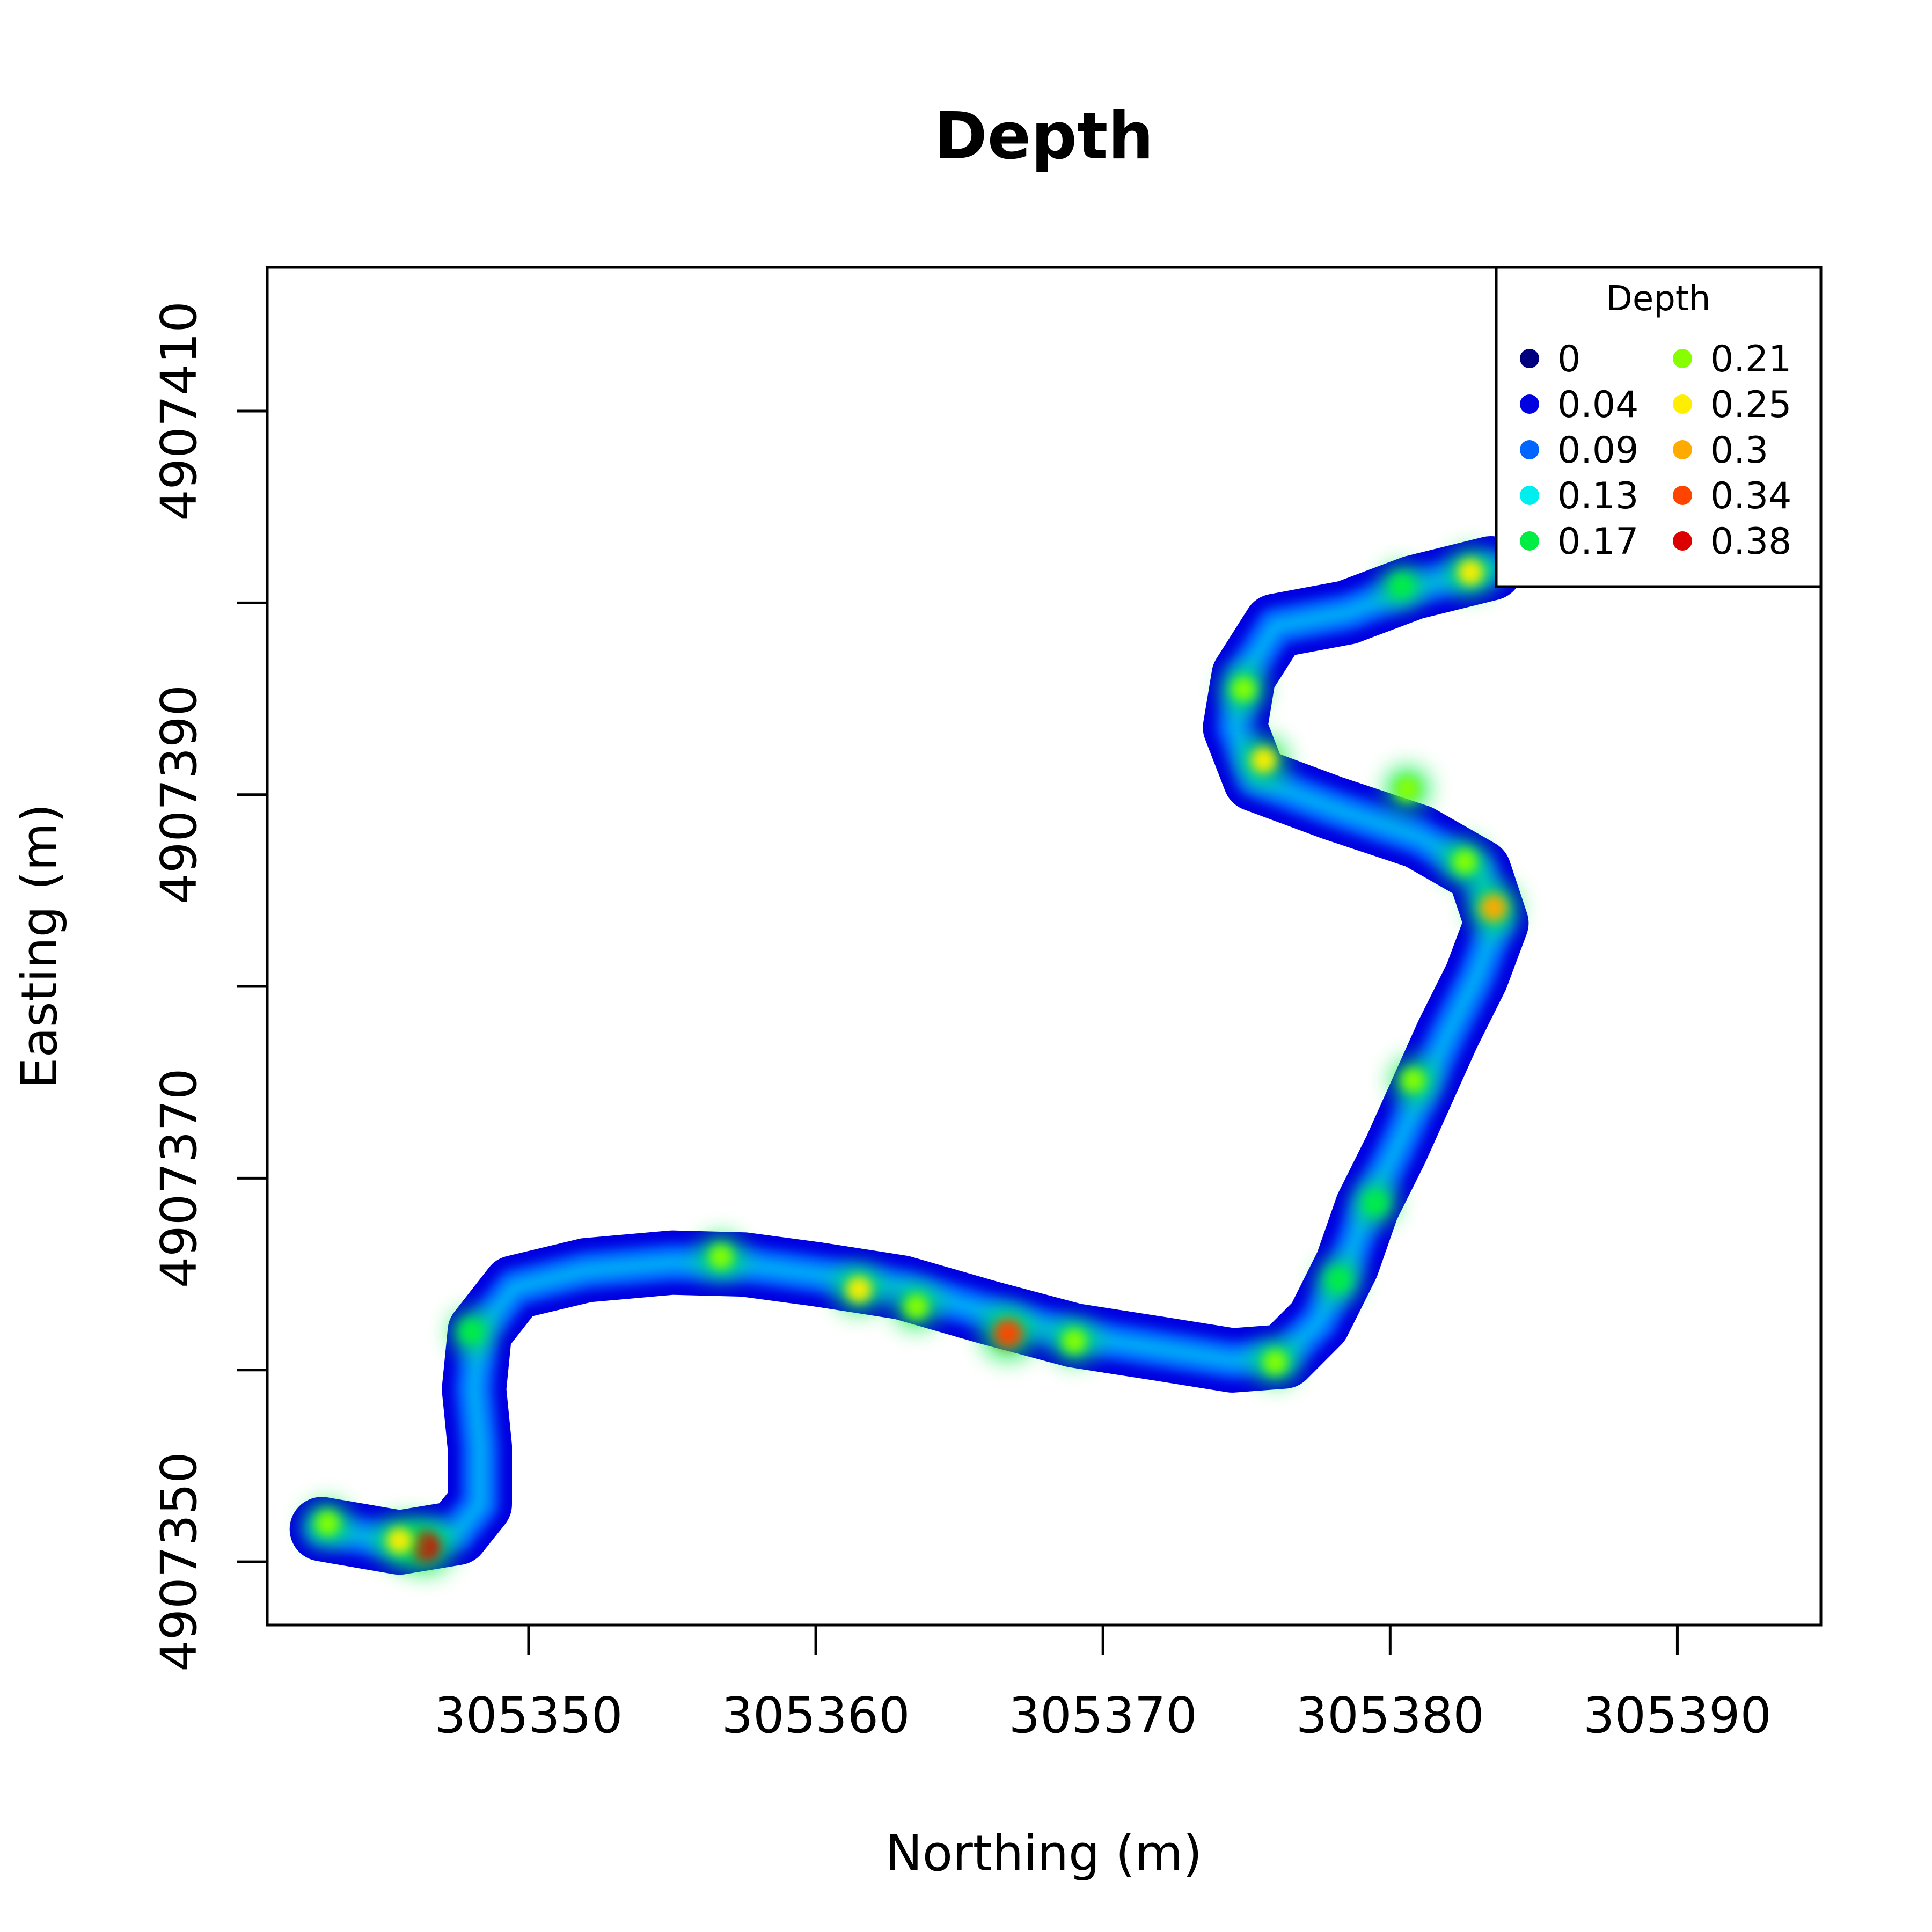 This screenshot has height=1932, width=1932. Describe the element at coordinates (179, 795) in the screenshot. I see `y-tick-label: 4907390` at that location.